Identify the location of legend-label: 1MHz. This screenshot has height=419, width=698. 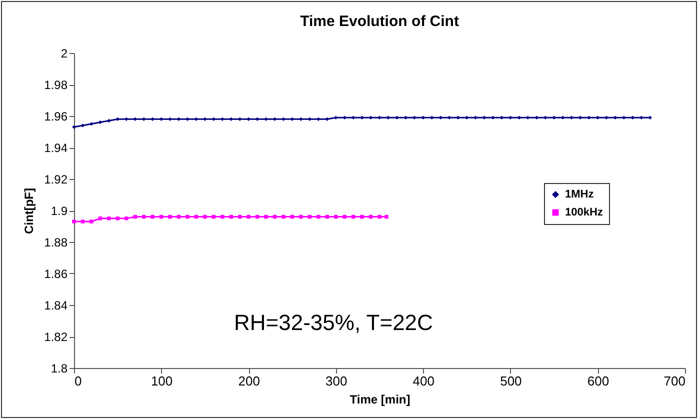
(579, 194).